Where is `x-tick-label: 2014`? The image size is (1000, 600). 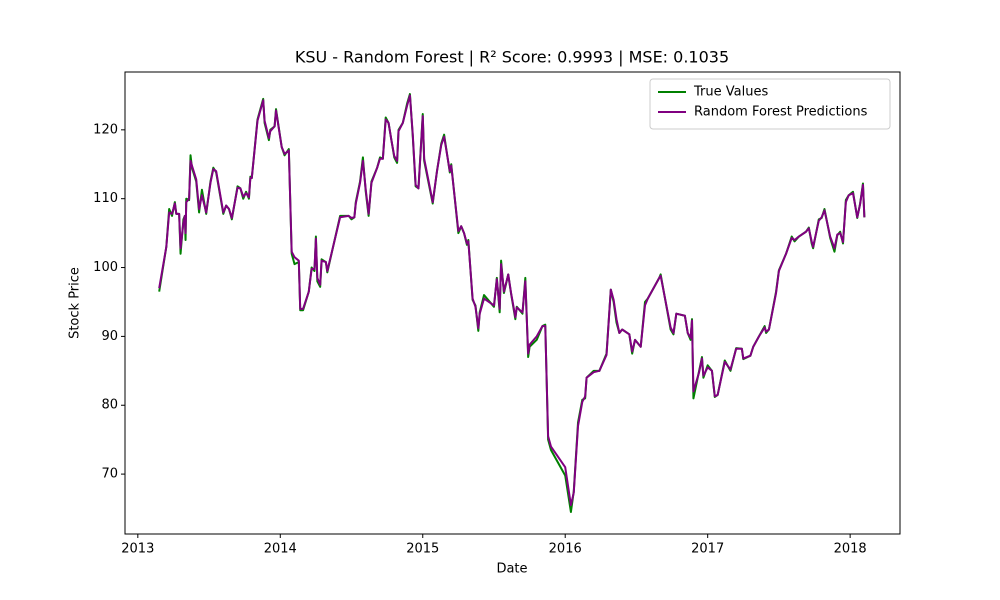 x-tick-label: 2014 is located at coordinates (280, 549).